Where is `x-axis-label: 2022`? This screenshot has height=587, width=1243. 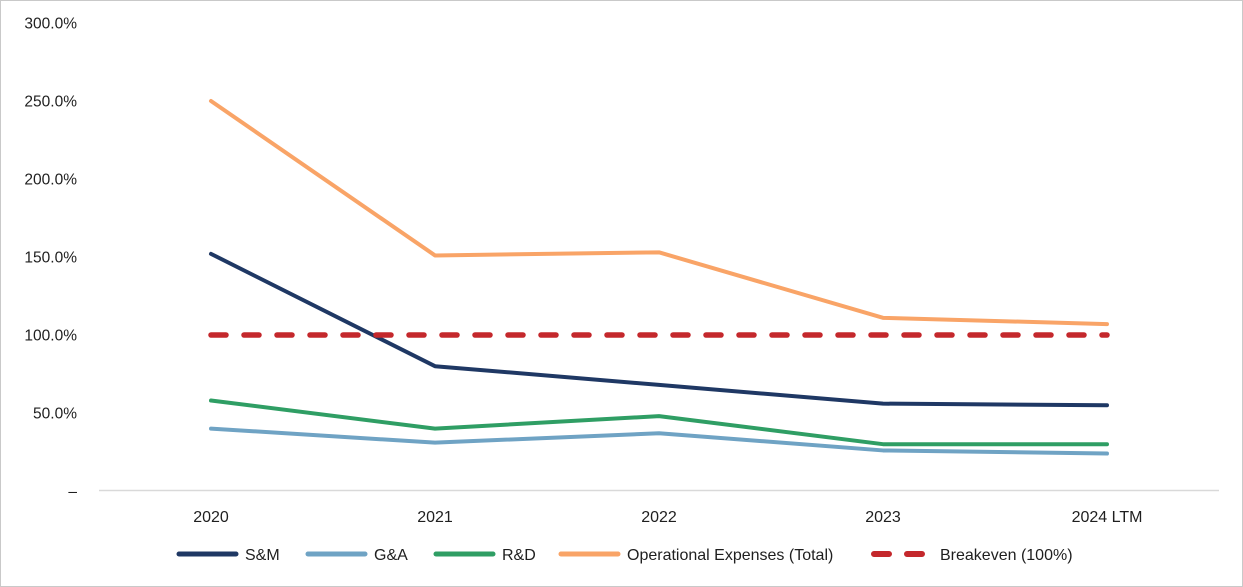 x-axis-label: 2022 is located at coordinates (659, 517).